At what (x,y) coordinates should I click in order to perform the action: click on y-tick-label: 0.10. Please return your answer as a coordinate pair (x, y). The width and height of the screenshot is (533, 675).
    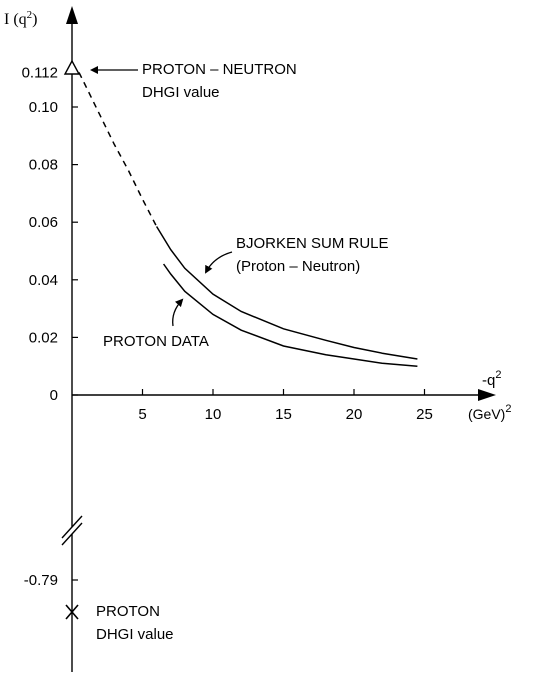
    Looking at the image, I should click on (43, 107).